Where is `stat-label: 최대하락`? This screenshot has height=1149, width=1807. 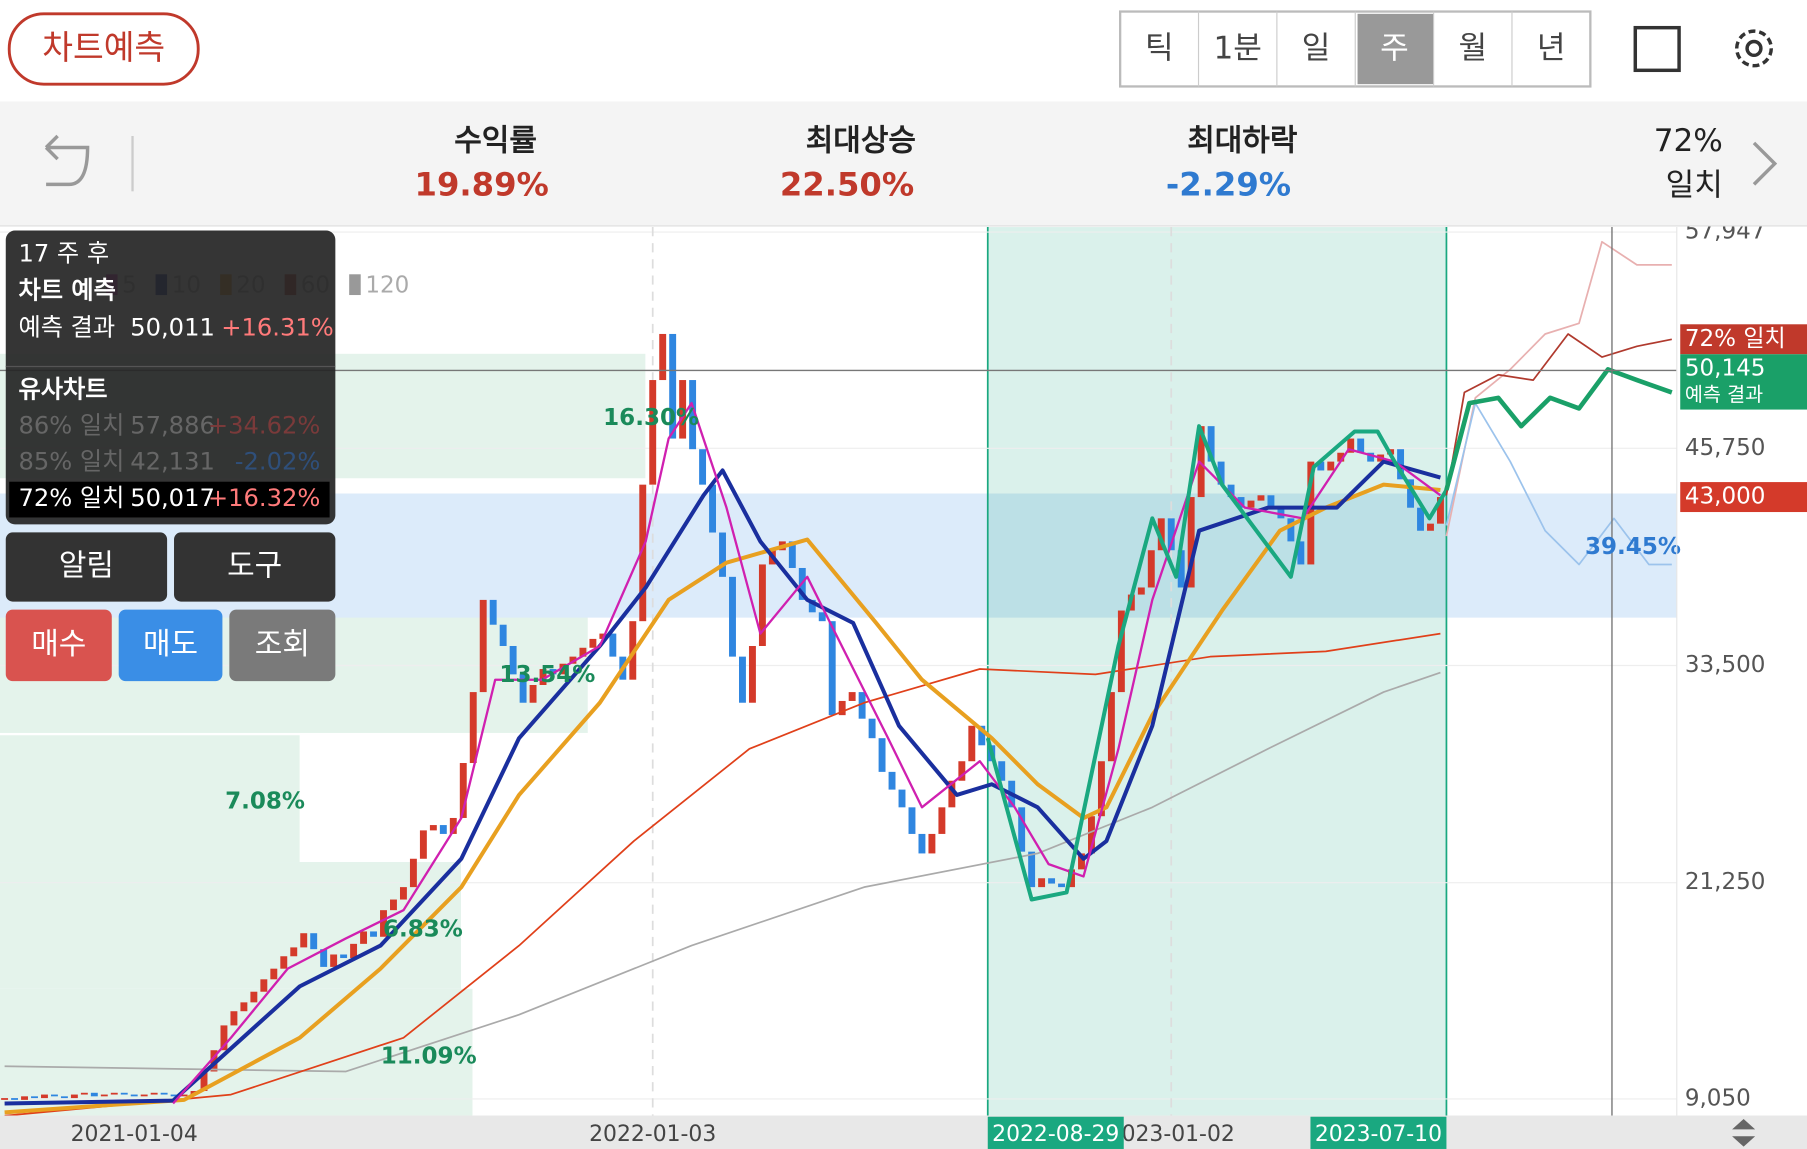 stat-label: 최대하락 is located at coordinates (1242, 140).